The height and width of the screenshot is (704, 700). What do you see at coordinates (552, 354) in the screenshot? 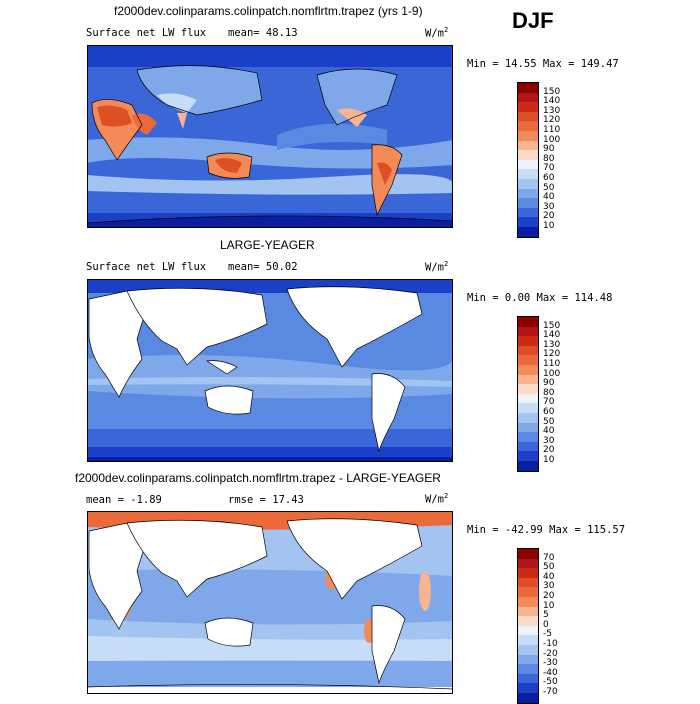
I see `colorbar-tick-label: 120` at bounding box center [552, 354].